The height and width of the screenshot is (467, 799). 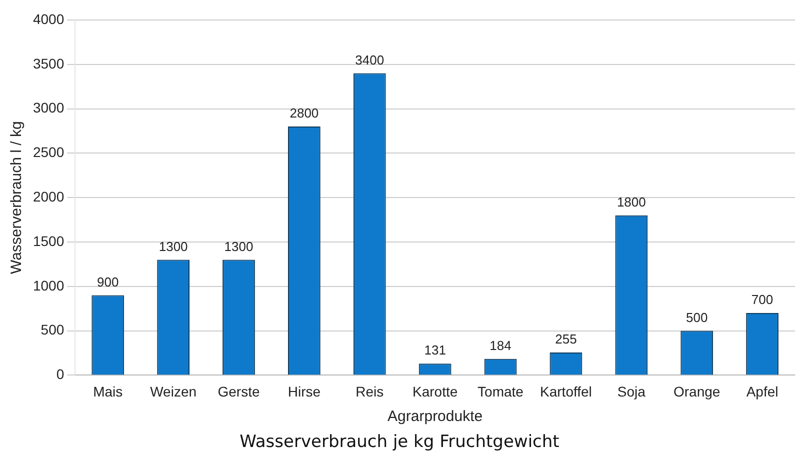 What do you see at coordinates (566, 339) in the screenshot?
I see `data-label: 255` at bounding box center [566, 339].